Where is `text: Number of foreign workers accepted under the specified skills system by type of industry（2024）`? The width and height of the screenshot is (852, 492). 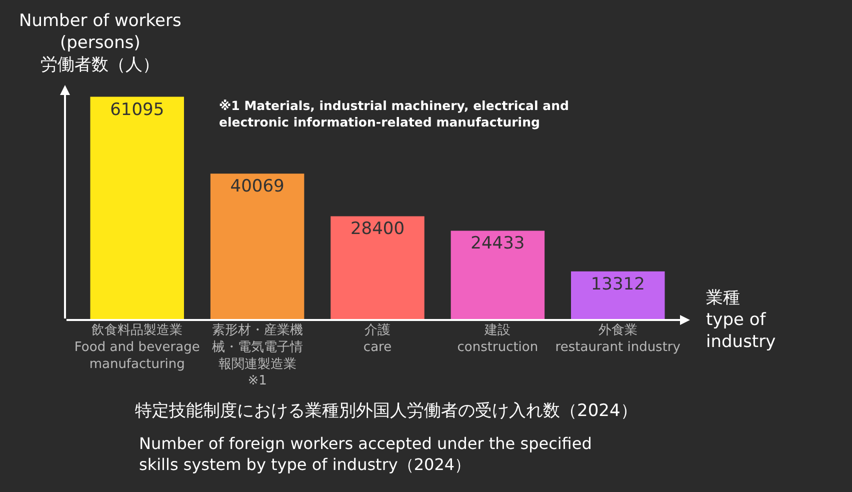
text: Number of foreign workers accepted under the specified skills system by type of industry（2024） is located at coordinates (365, 454).